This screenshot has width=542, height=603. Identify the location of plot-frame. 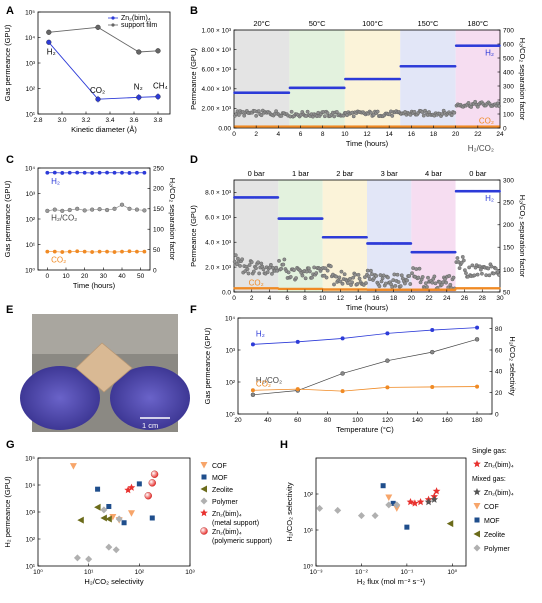
(365, 366).